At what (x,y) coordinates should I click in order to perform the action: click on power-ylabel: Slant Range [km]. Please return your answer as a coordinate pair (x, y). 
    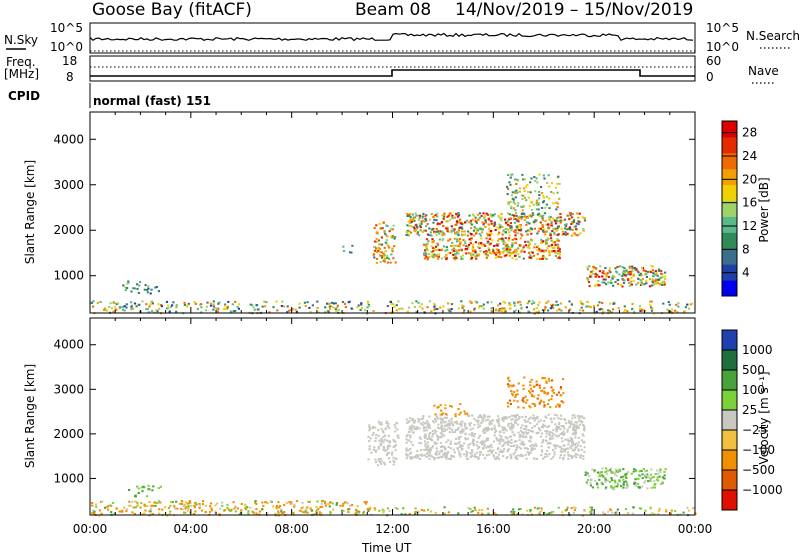
    Looking at the image, I should click on (30, 212).